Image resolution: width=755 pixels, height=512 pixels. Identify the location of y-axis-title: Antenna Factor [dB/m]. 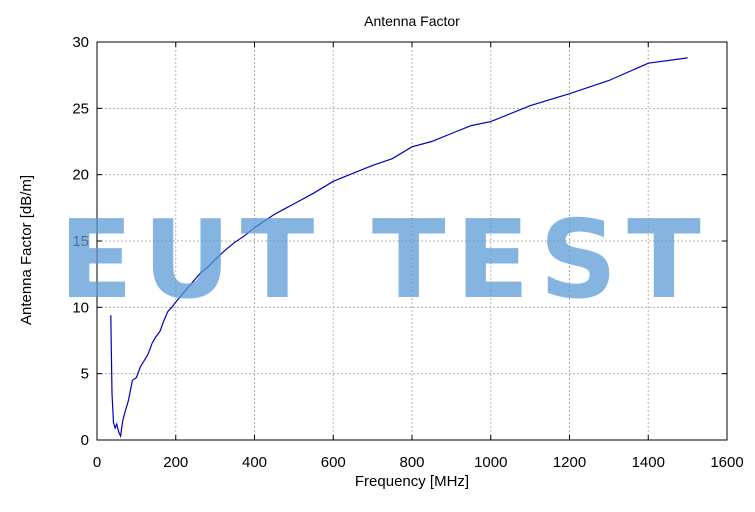
(26, 250).